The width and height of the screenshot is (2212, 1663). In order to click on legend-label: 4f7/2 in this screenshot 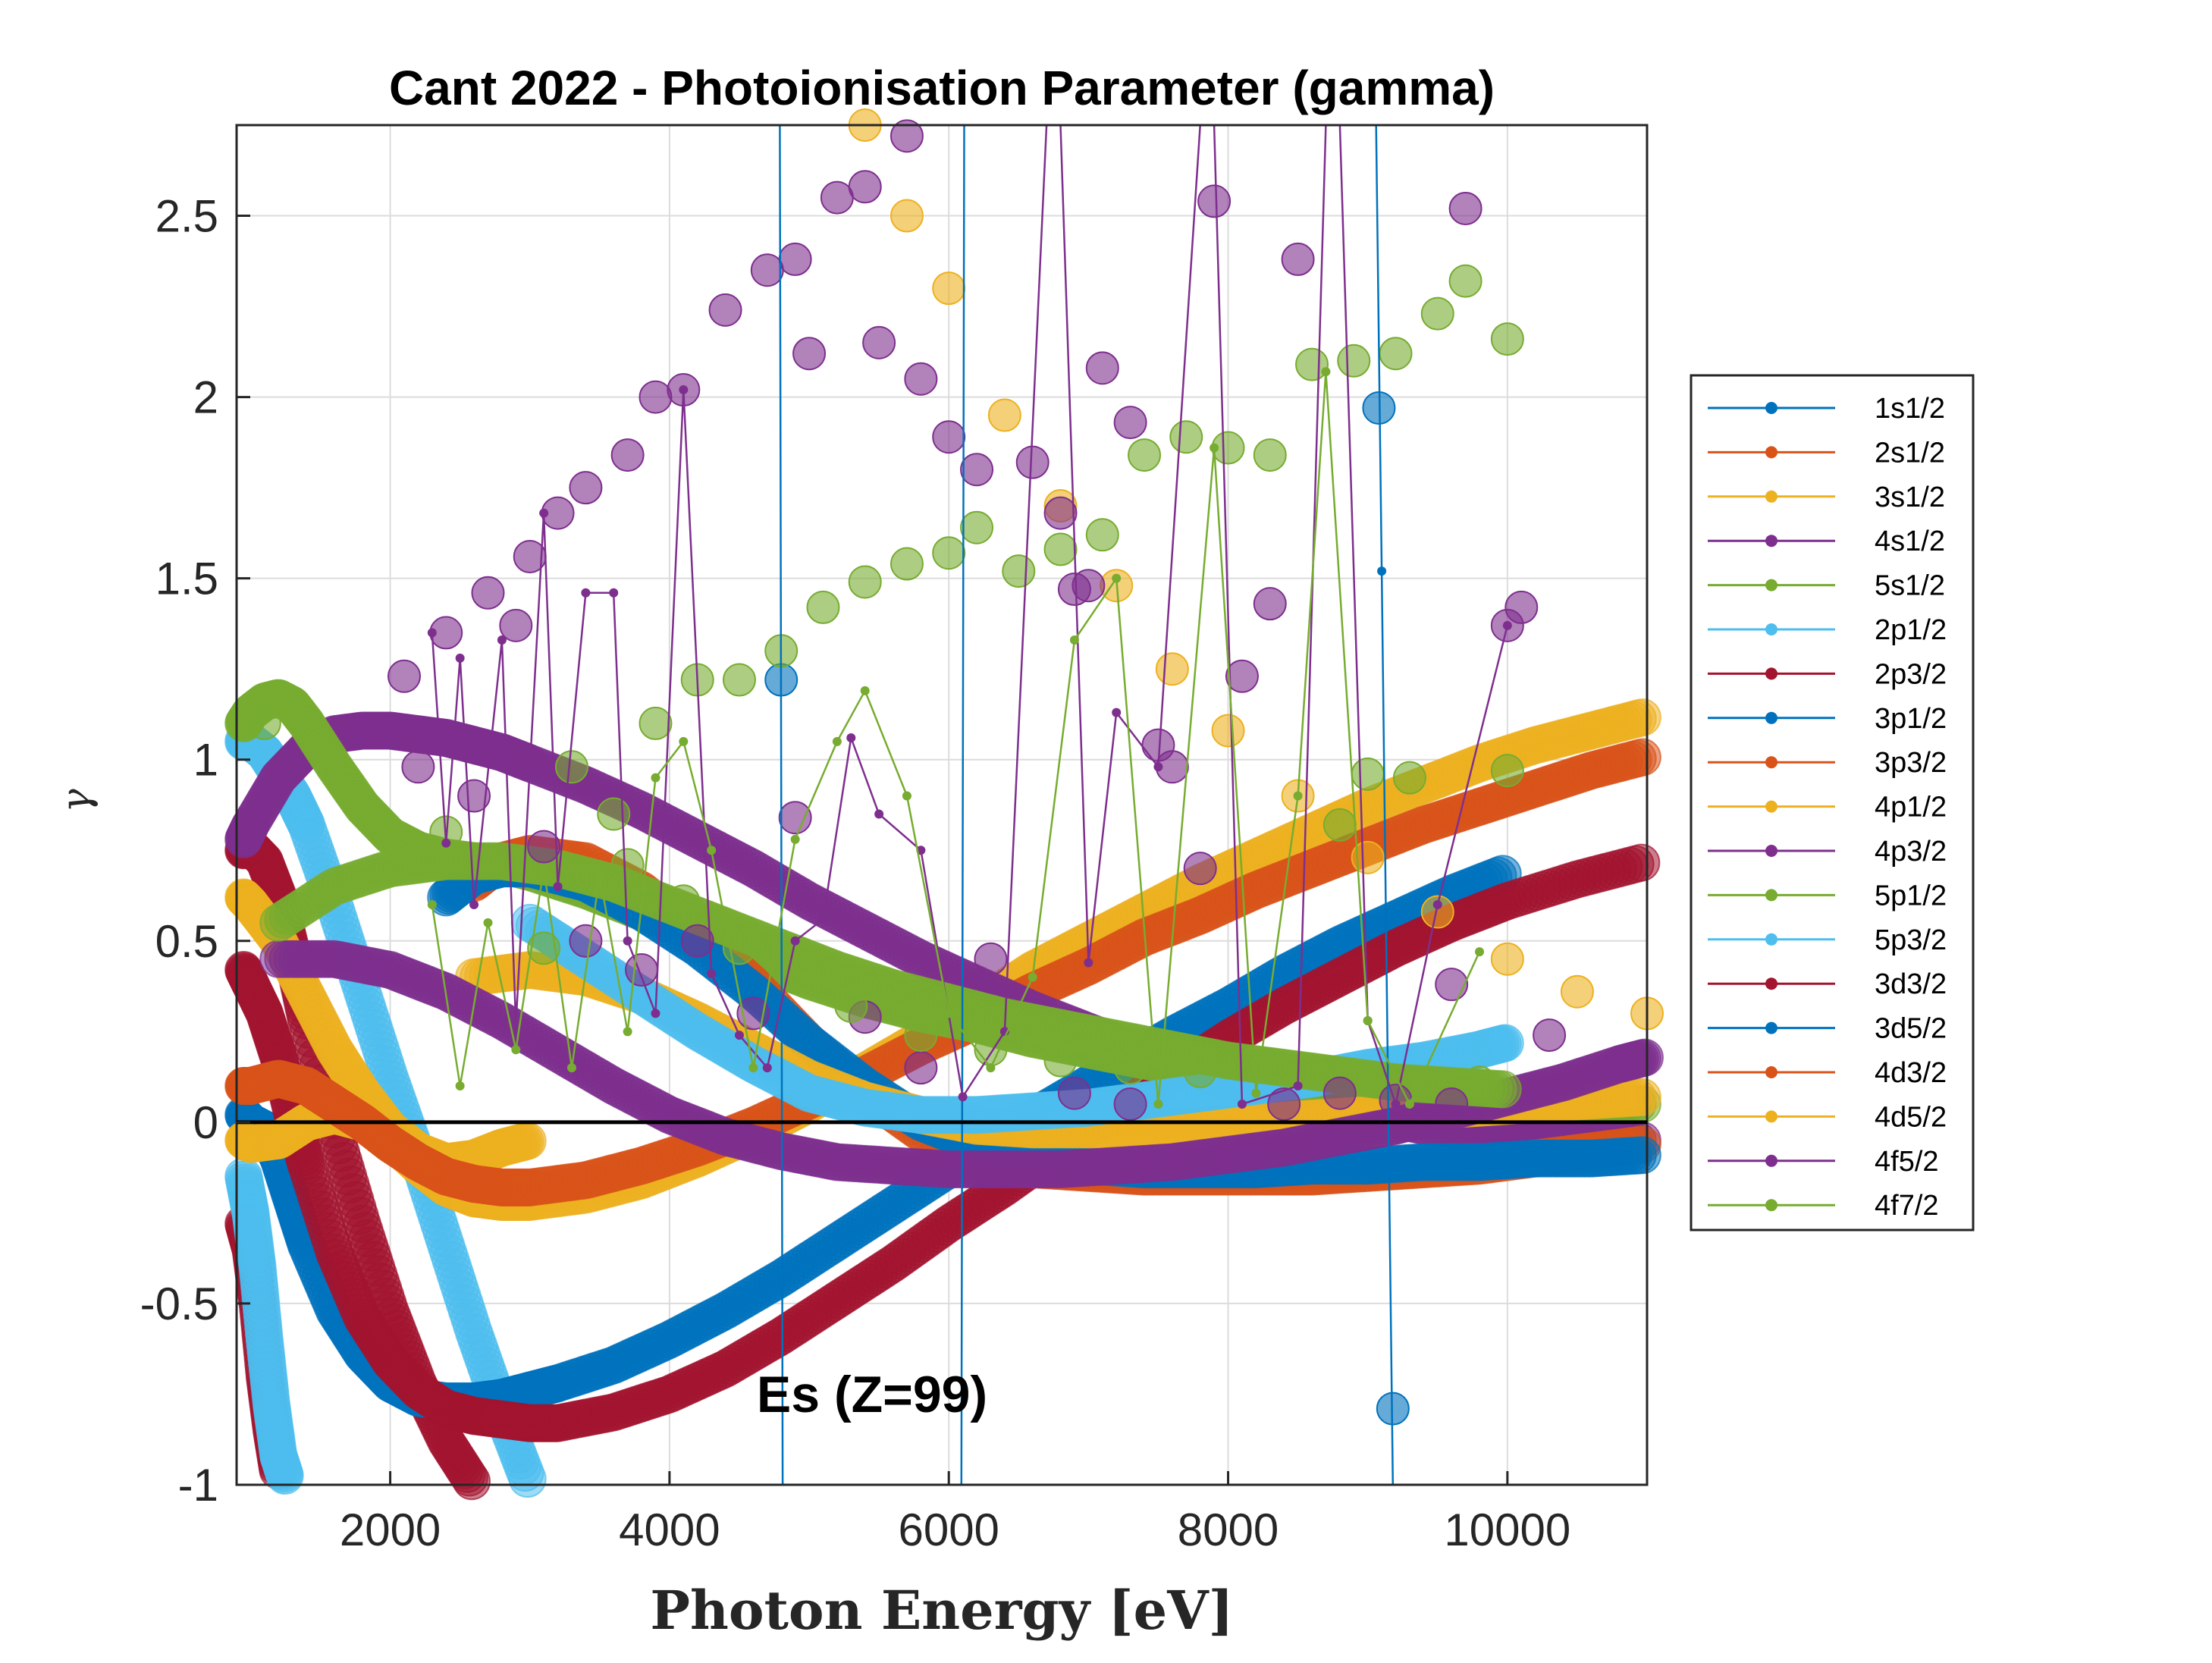, I will do `click(1907, 1206)`.